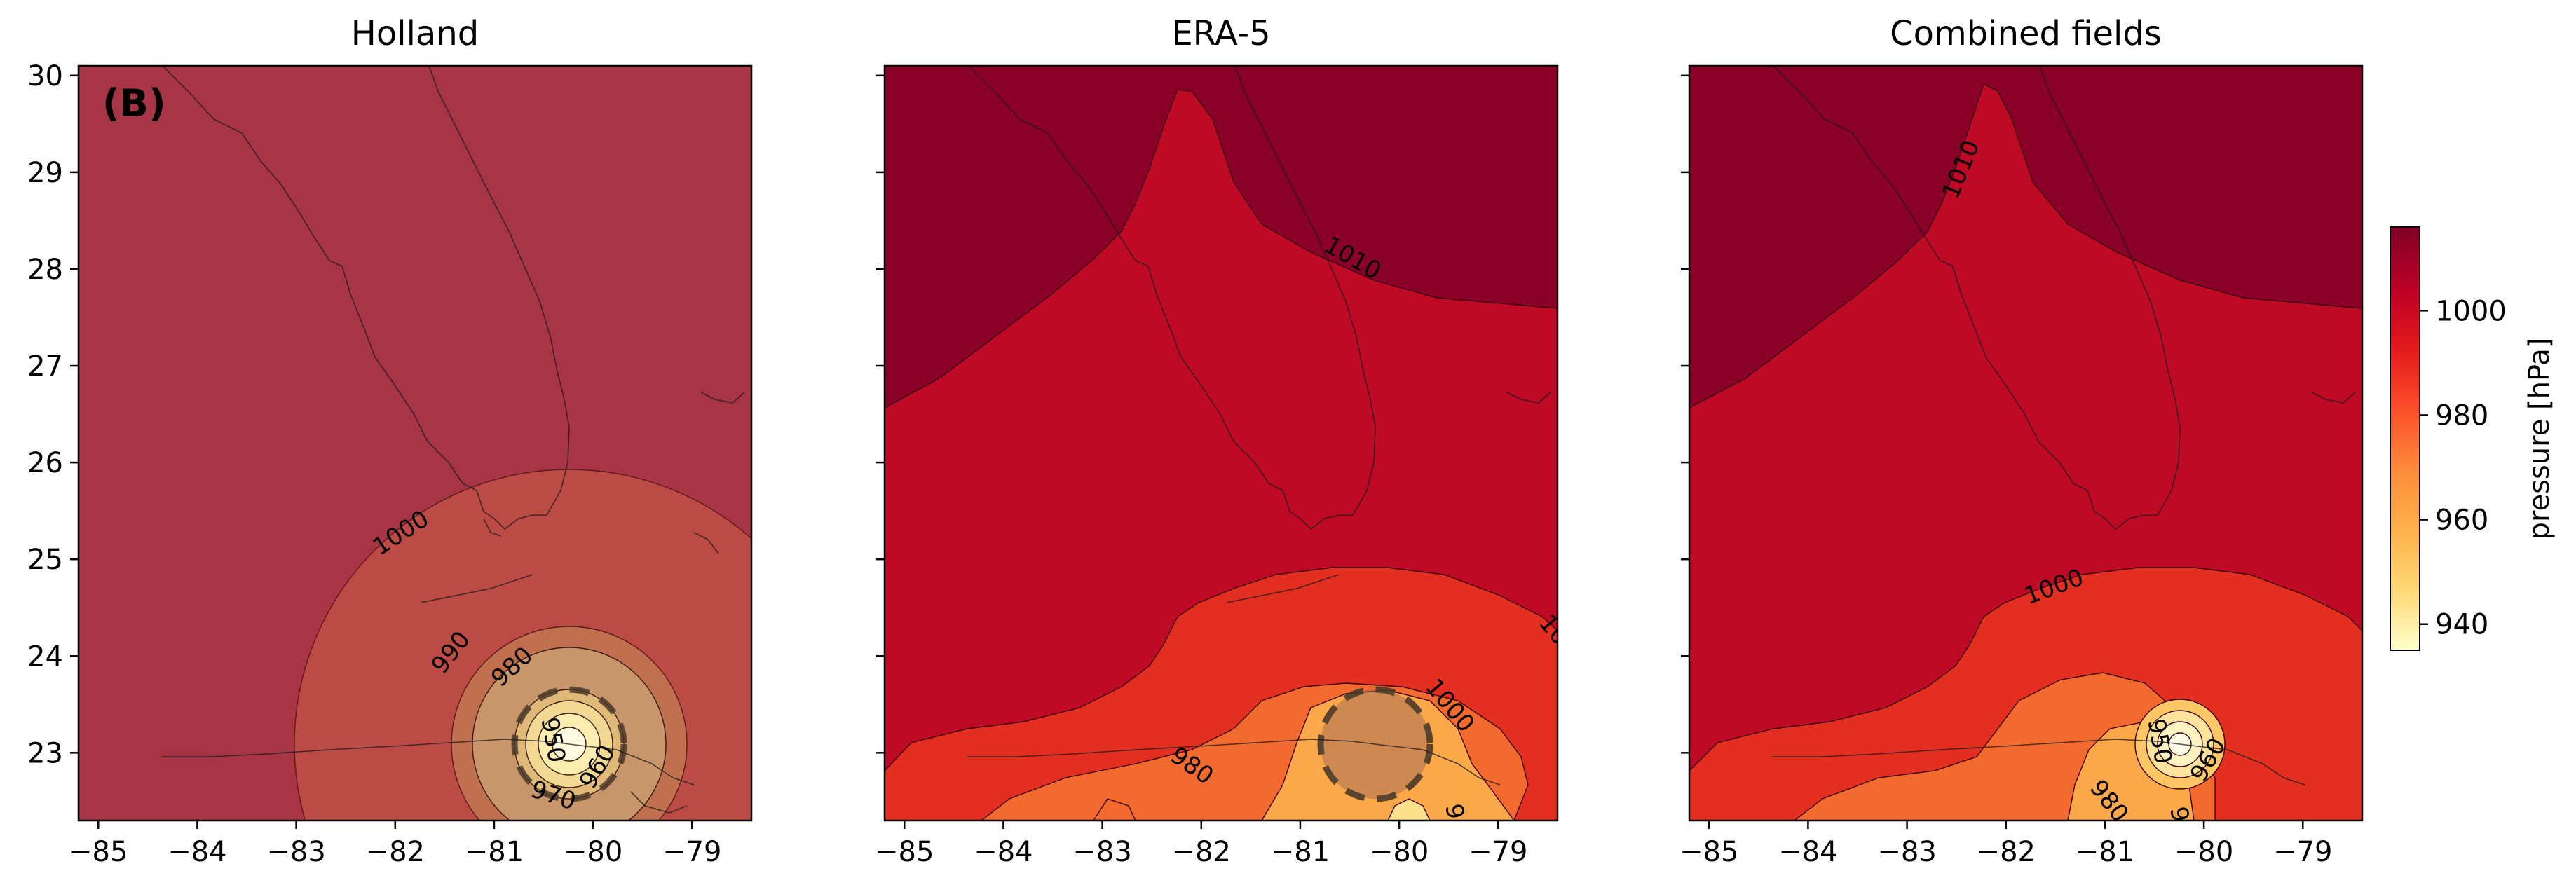  Describe the element at coordinates (2461, 521) in the screenshot. I see `colorbar-tick-label: 960` at that location.